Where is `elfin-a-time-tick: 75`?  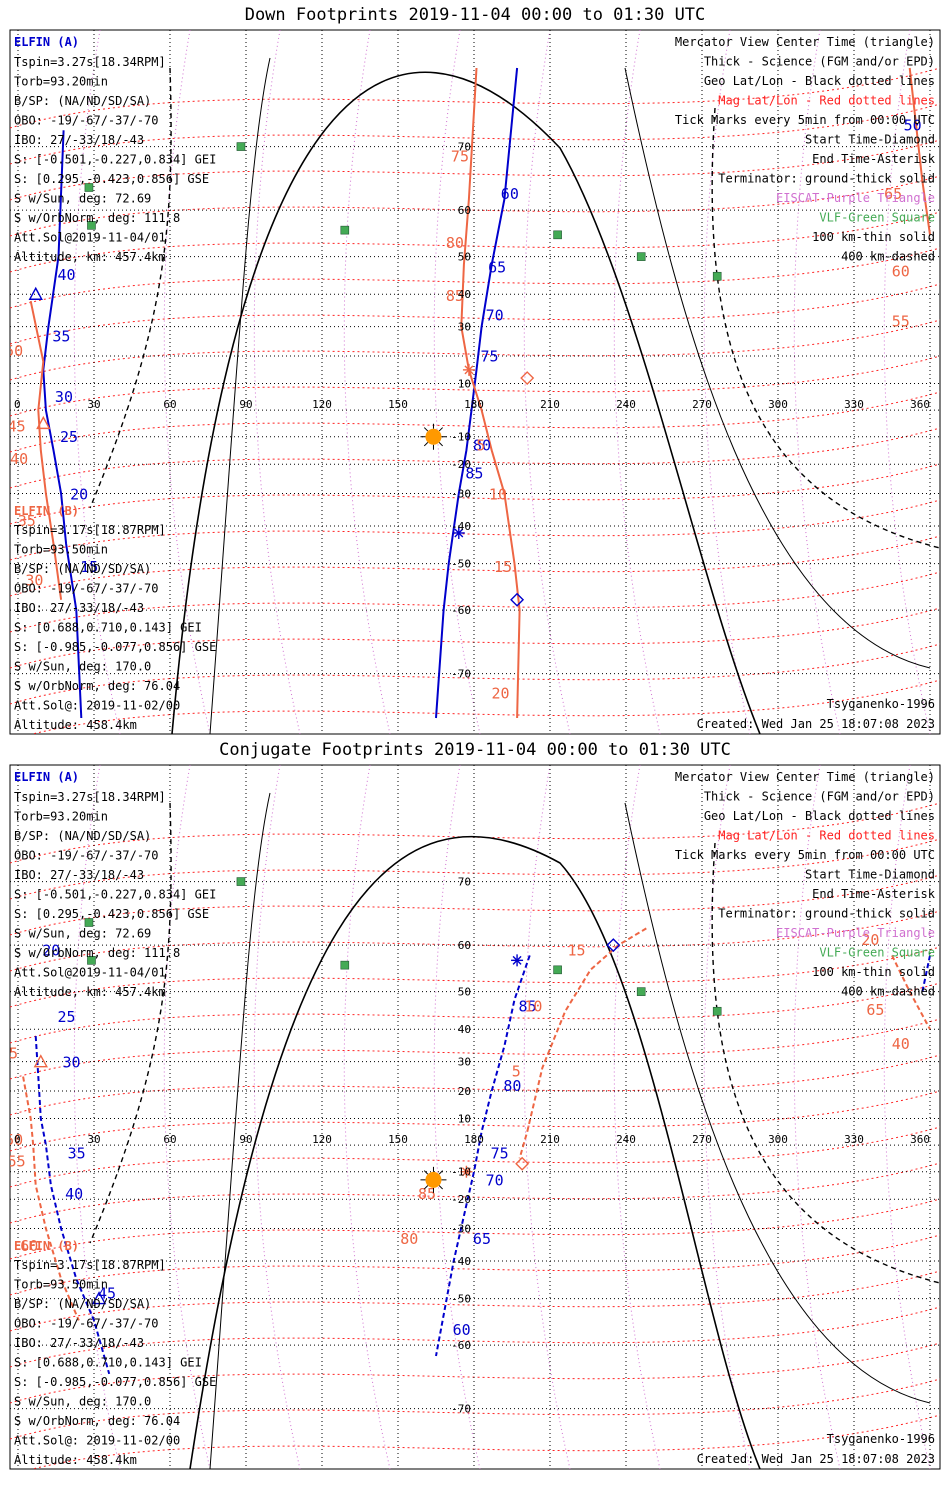 elfin-a-time-tick: 75 is located at coordinates (500, 1153).